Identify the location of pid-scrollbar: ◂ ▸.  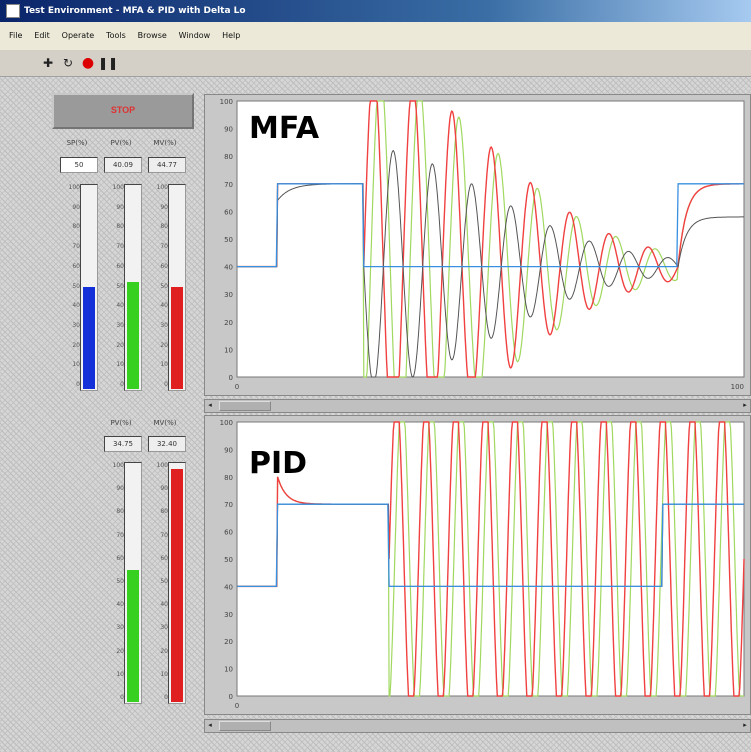
(477, 726).